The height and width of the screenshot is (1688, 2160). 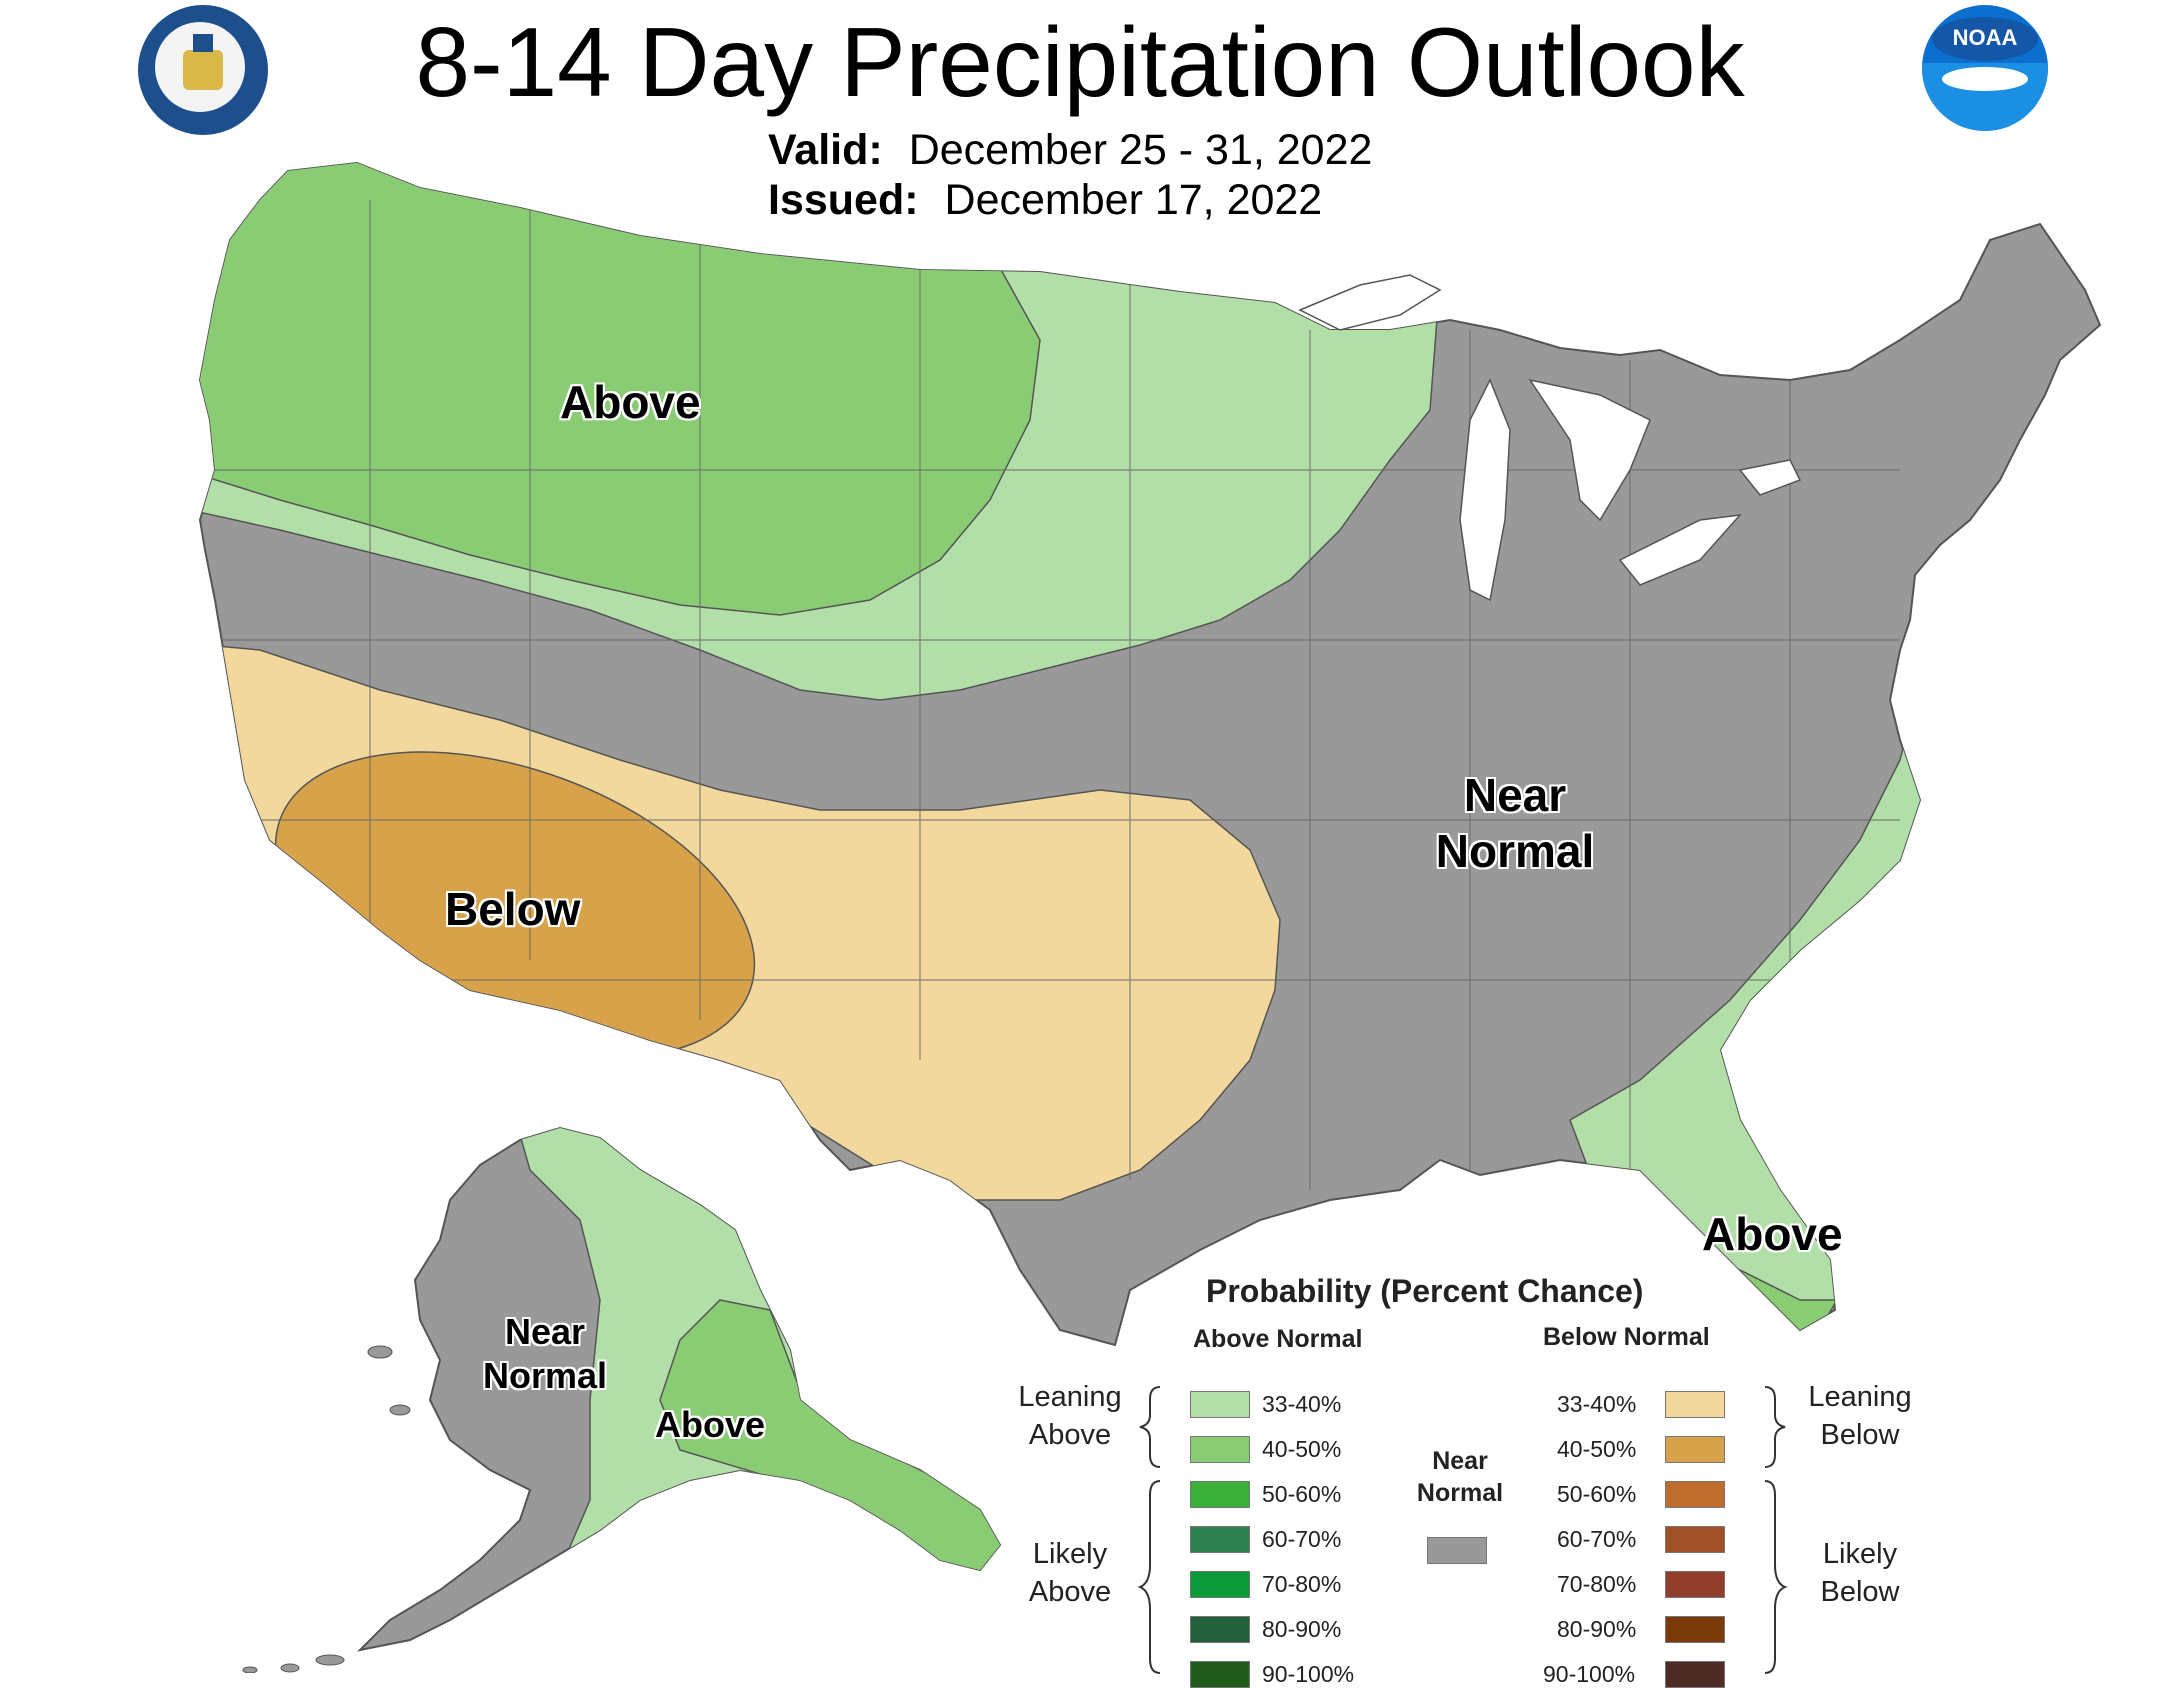 I want to click on legend-below-range-6: 80-90%, so click(x=1597, y=1629).